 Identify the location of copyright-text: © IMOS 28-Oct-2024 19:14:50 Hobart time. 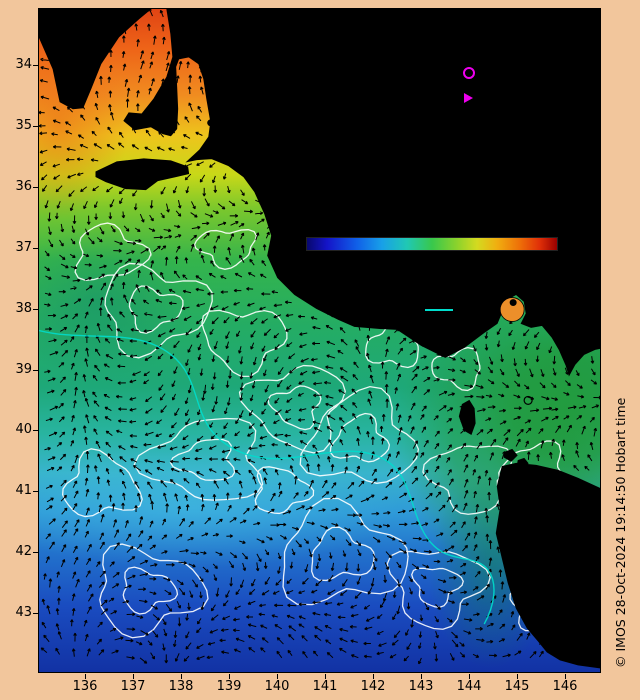
(620, 532).